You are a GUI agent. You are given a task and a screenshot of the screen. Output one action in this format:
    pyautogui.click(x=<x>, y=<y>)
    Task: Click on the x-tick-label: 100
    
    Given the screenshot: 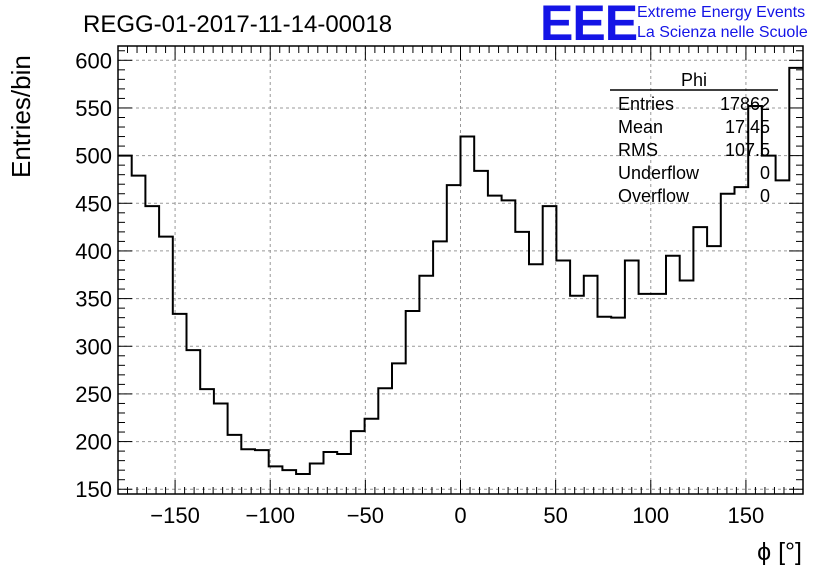 What is the action you would take?
    pyautogui.click(x=650, y=515)
    